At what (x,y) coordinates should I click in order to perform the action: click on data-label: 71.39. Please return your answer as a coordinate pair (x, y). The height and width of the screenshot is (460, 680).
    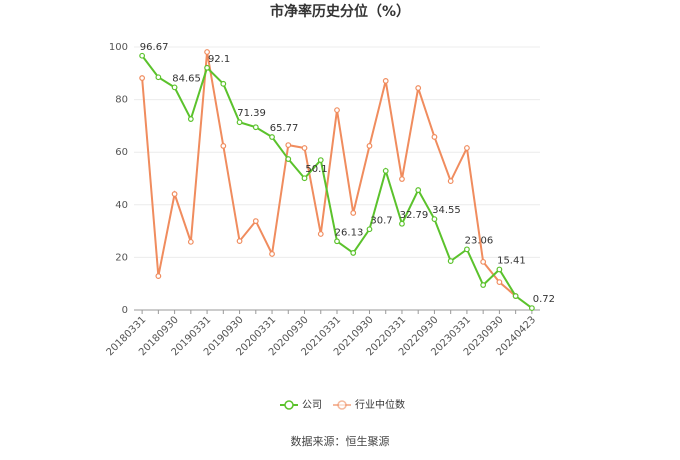
    Looking at the image, I should click on (251, 113).